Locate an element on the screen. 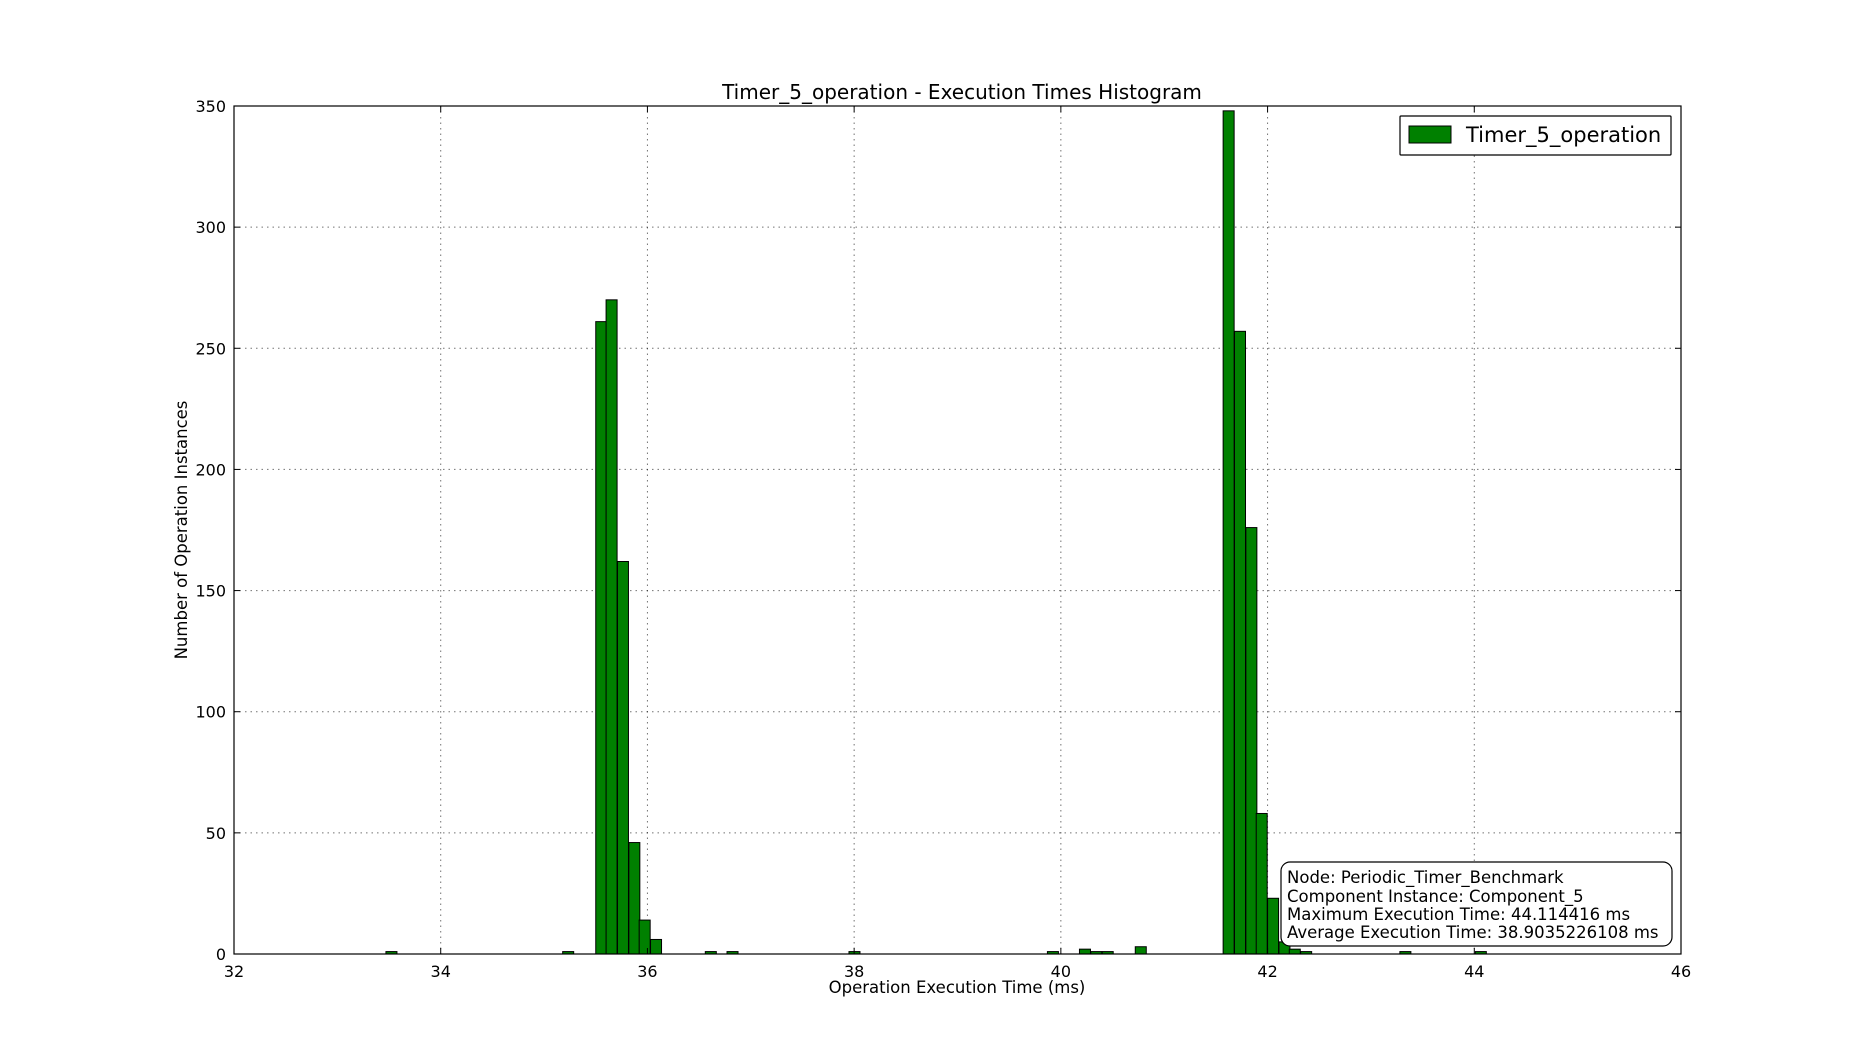  x-tick-label: 36 is located at coordinates (647, 971).